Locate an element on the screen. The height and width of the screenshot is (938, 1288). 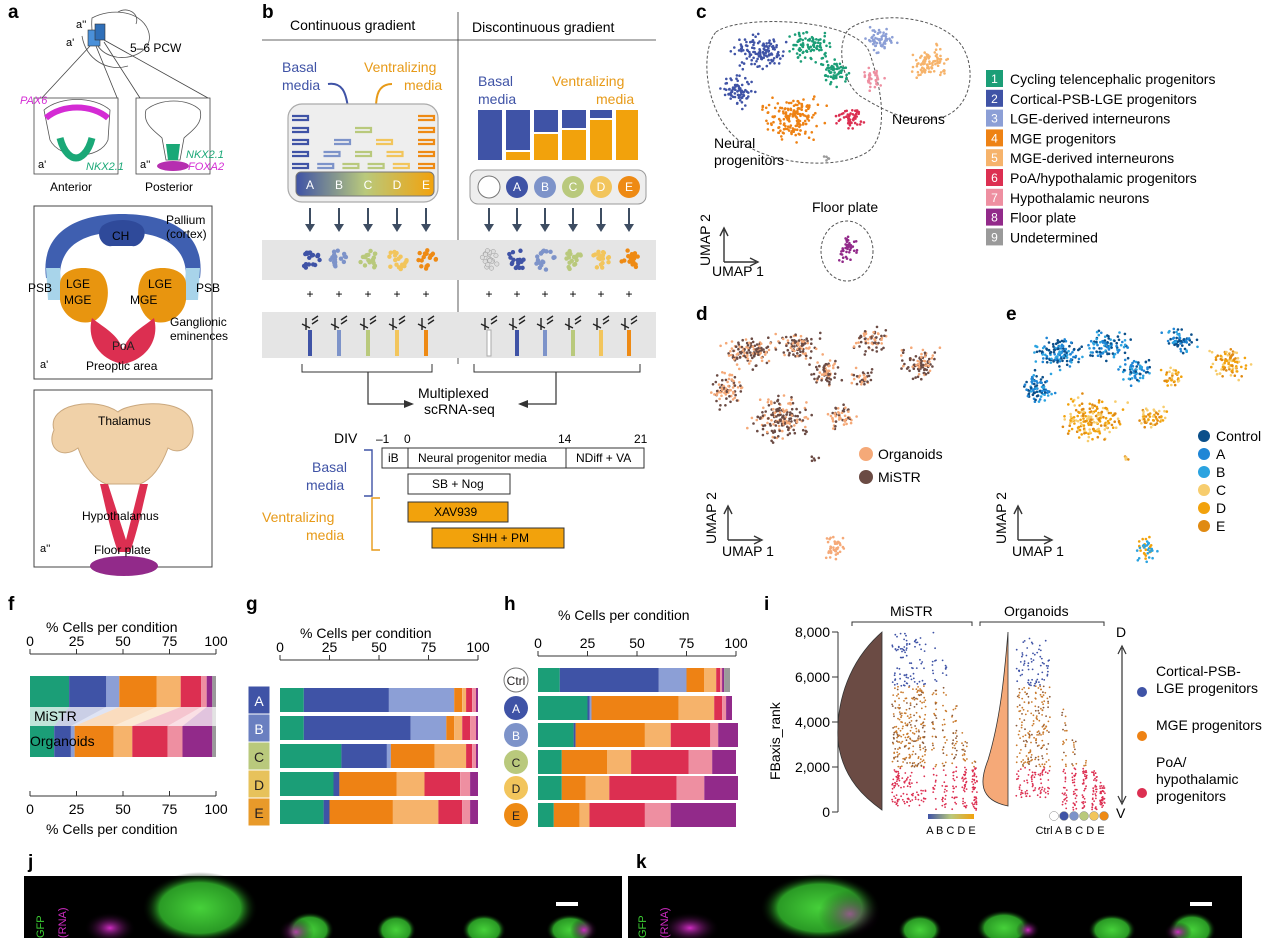
condition-blob is located at coordinates (516, 815).